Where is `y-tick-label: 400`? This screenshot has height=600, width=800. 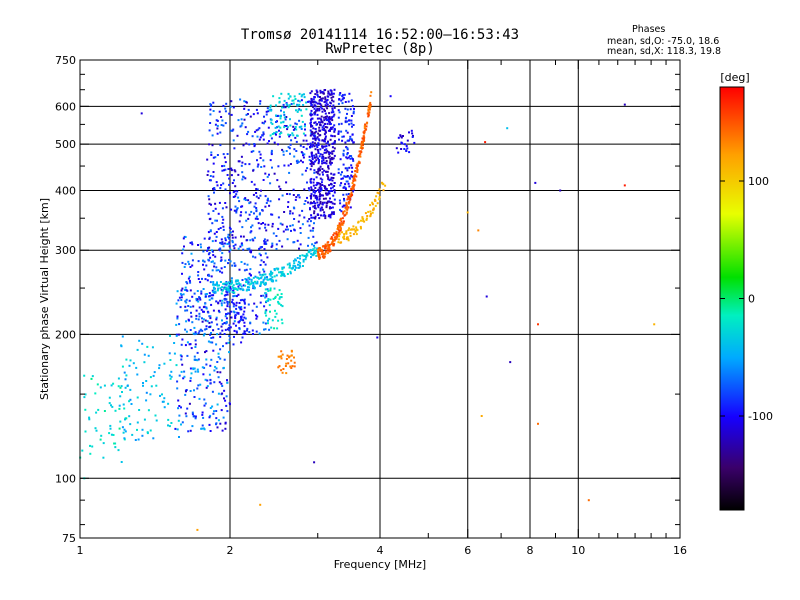
y-tick-label: 400 is located at coordinates (65, 190).